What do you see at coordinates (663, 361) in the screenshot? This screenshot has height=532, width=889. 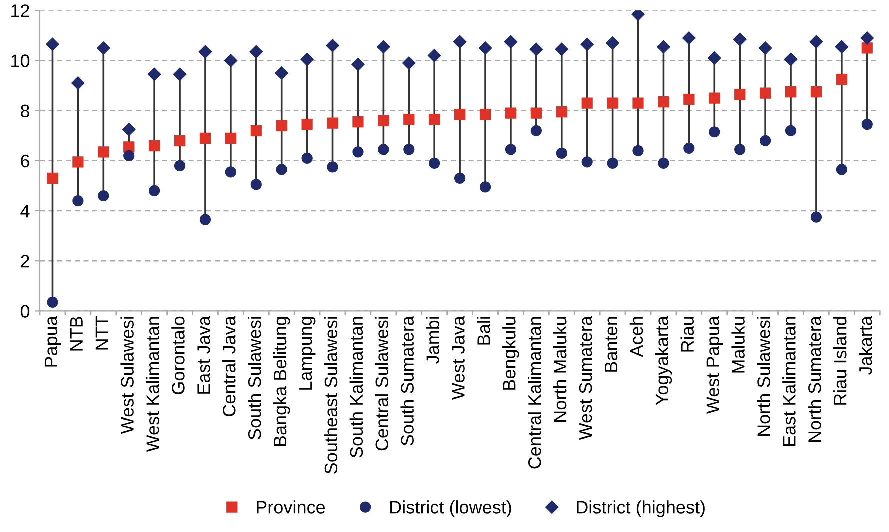 I see `x-tick-label: Yogyakarta` at bounding box center [663, 361].